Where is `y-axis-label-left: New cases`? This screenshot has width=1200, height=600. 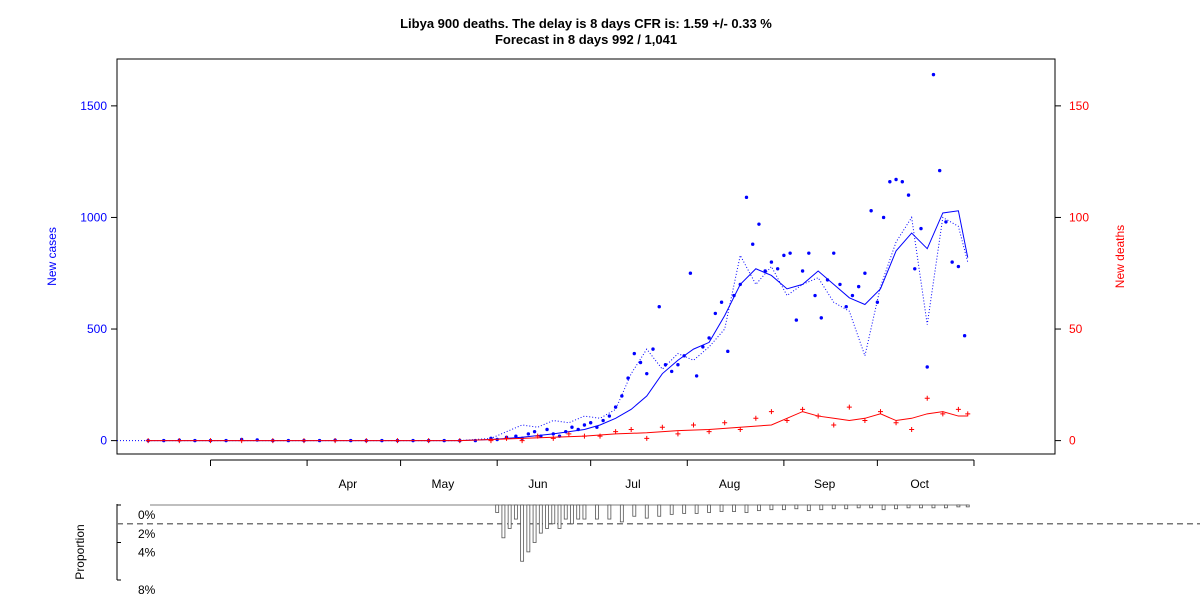
y-axis-label-left: New cases is located at coordinates (52, 256).